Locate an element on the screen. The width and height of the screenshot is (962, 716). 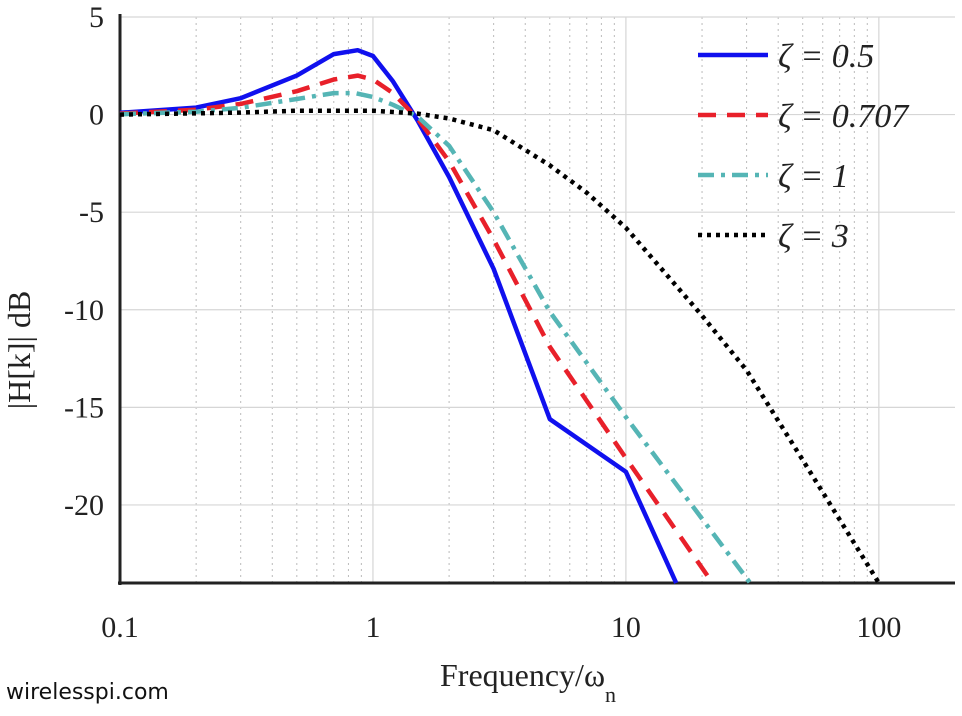
legend-label-0: ζ = 0.5 is located at coordinates (826, 56).